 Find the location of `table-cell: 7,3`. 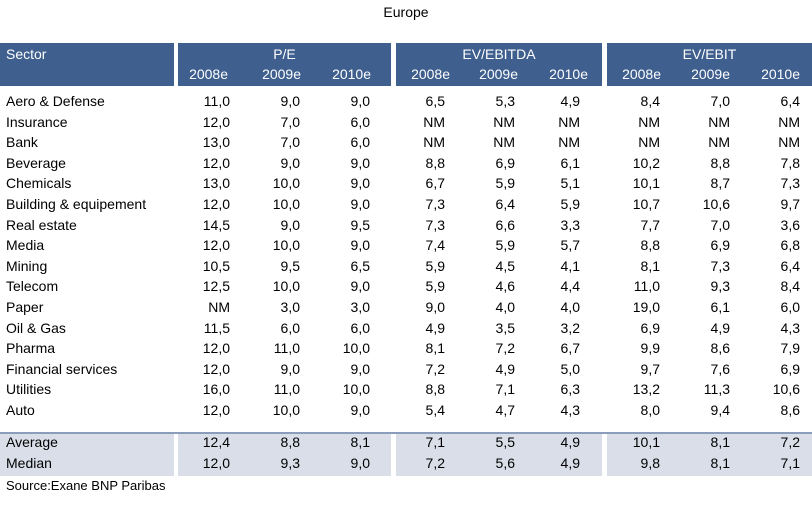

table-cell: 7,3 is located at coordinates (435, 204).